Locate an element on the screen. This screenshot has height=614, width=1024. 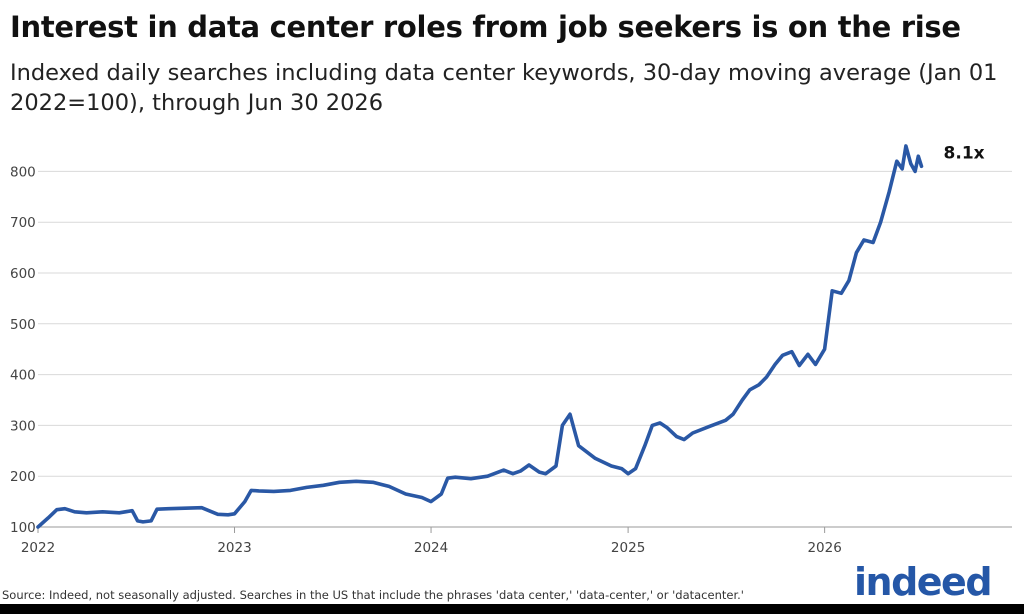
annotation-group: 8.1x is located at coordinates (964, 153).